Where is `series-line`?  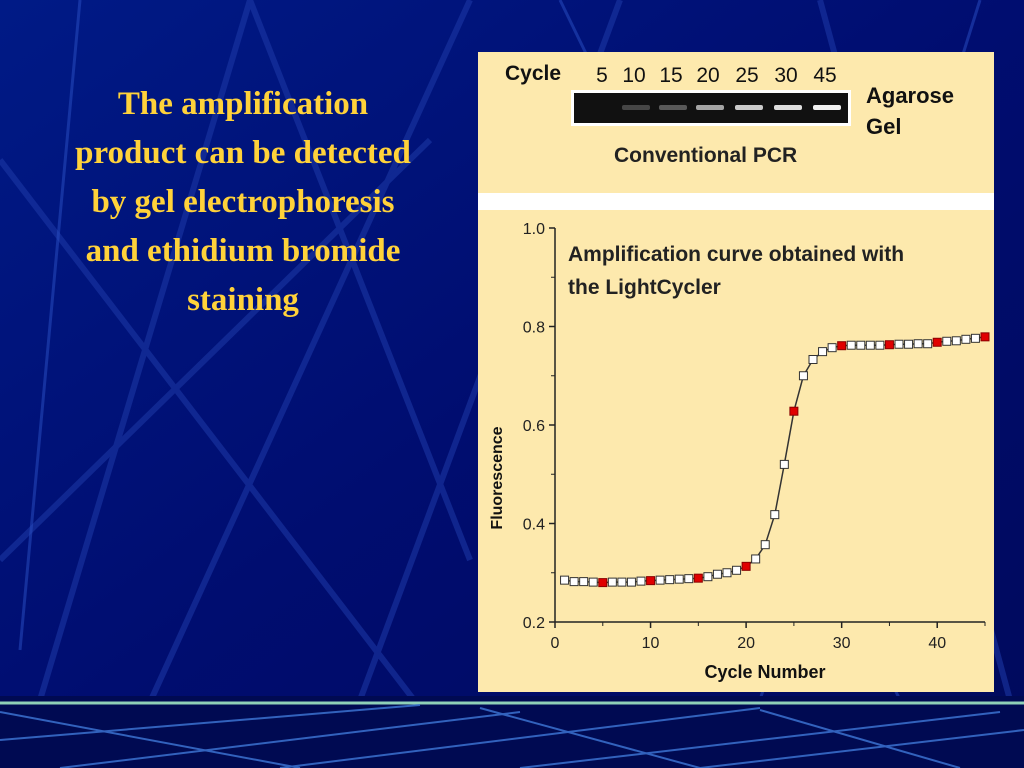 series-line is located at coordinates (775, 460).